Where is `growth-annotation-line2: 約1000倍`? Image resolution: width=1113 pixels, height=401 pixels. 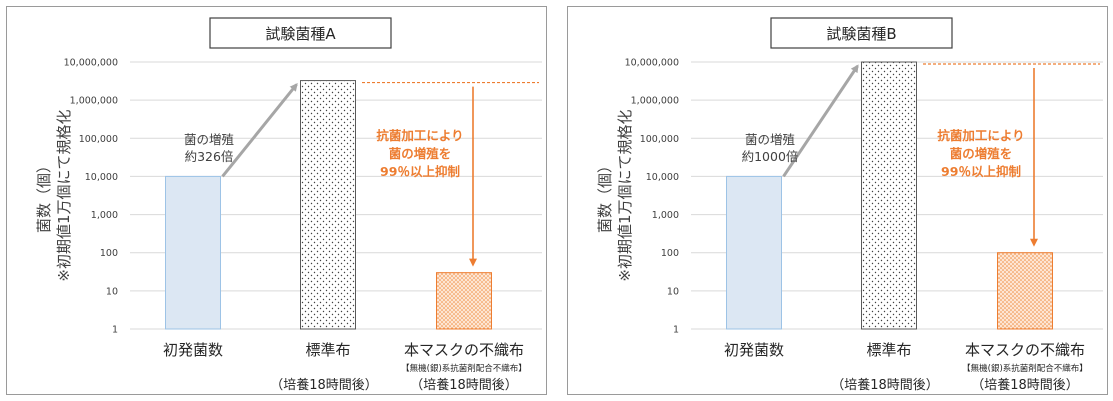 growth-annotation-line2: 約1000倍 is located at coordinates (770, 156).